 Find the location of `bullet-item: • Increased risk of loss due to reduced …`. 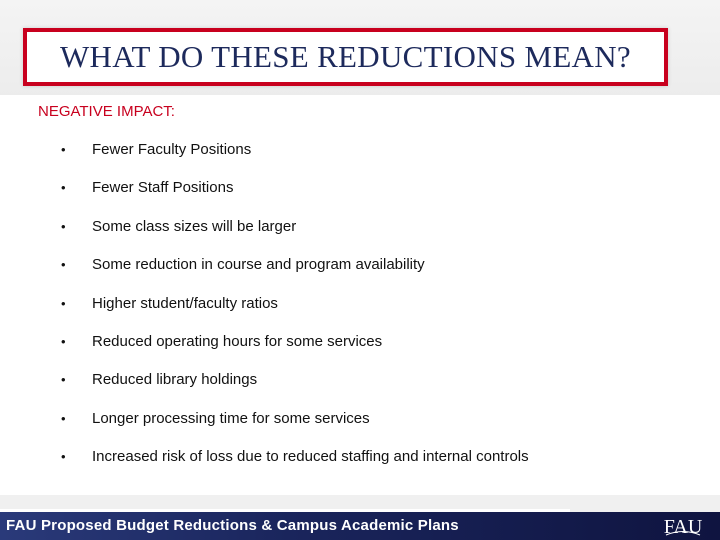

bullet-item: • Increased risk of loss due to reduced … is located at coordinates (360, 457).